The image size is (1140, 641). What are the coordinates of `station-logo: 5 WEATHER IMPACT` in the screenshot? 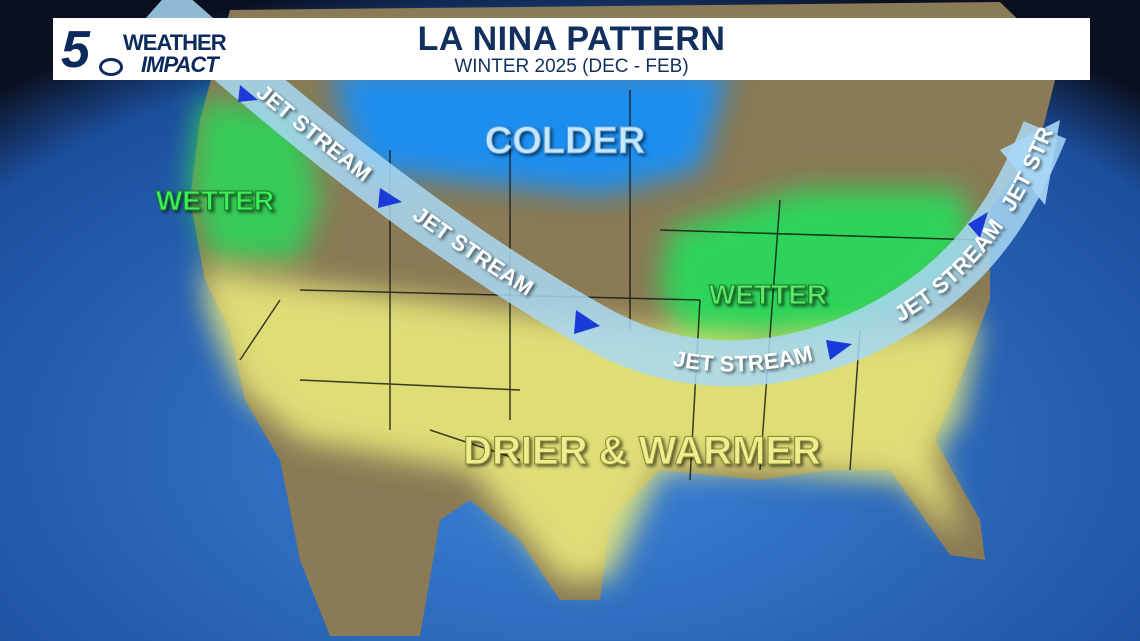 It's located at (159, 50).